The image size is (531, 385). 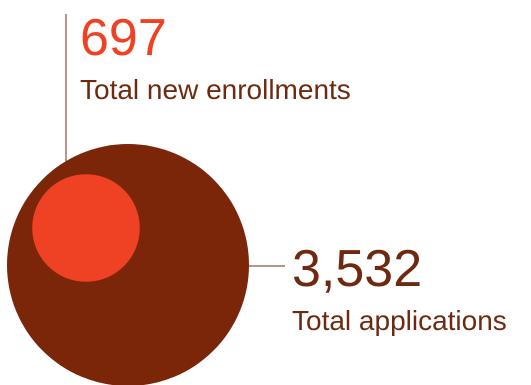 What do you see at coordinates (357, 269) in the screenshot?
I see `applications-value: 3,532` at bounding box center [357, 269].